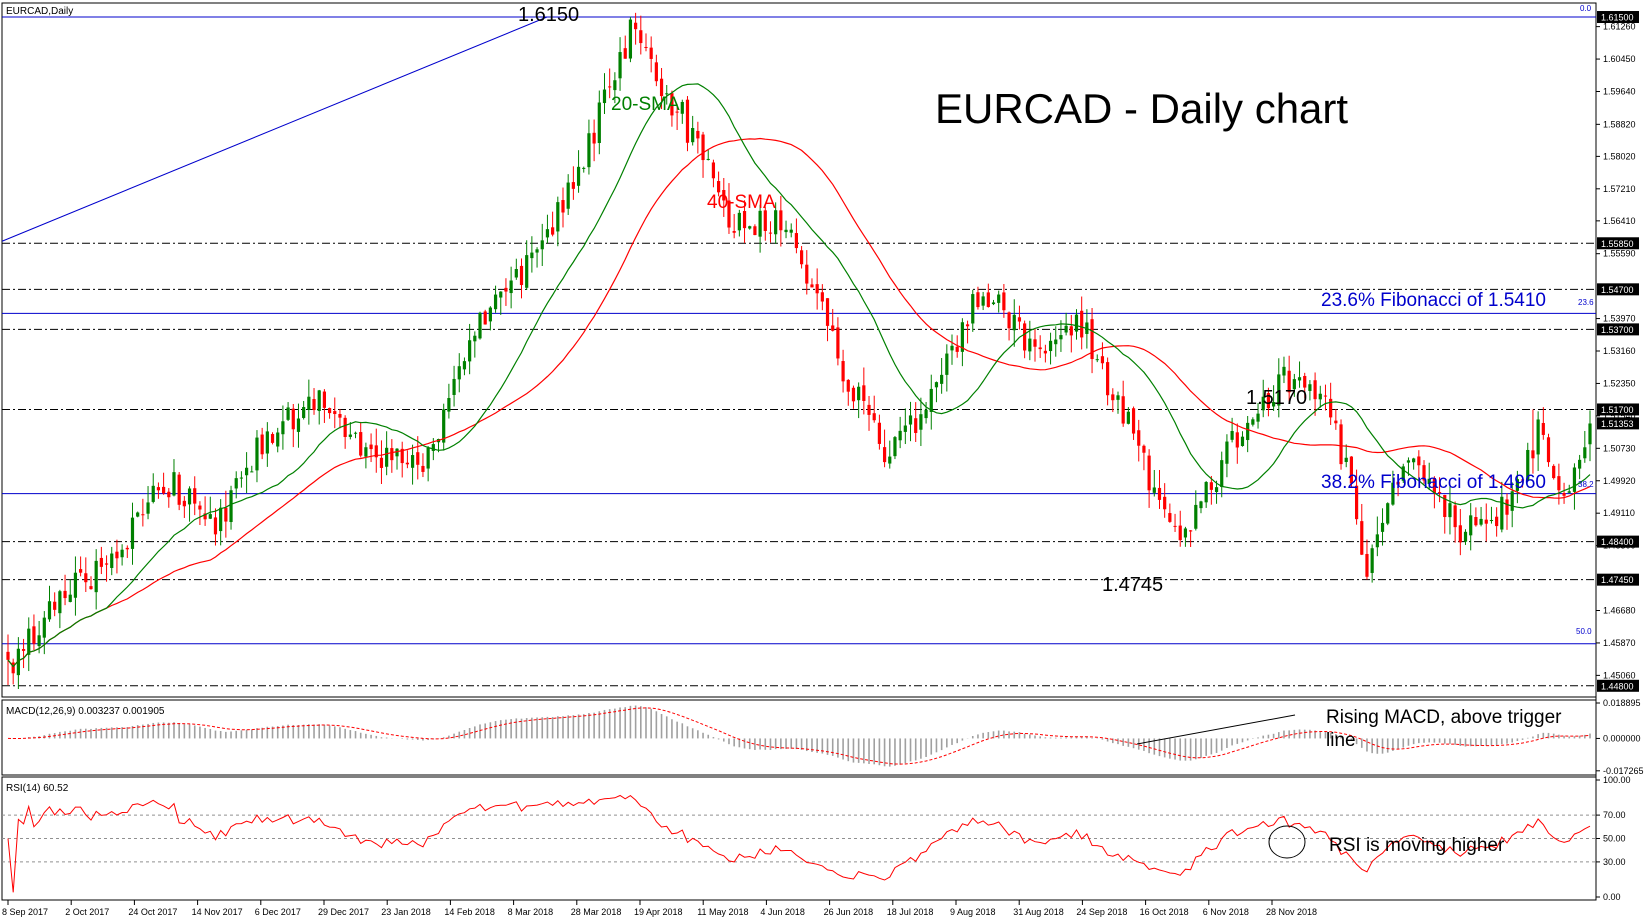  Describe the element at coordinates (910, 912) in the screenshot. I see `x-tick-label: 18 Jul 2018` at that location.